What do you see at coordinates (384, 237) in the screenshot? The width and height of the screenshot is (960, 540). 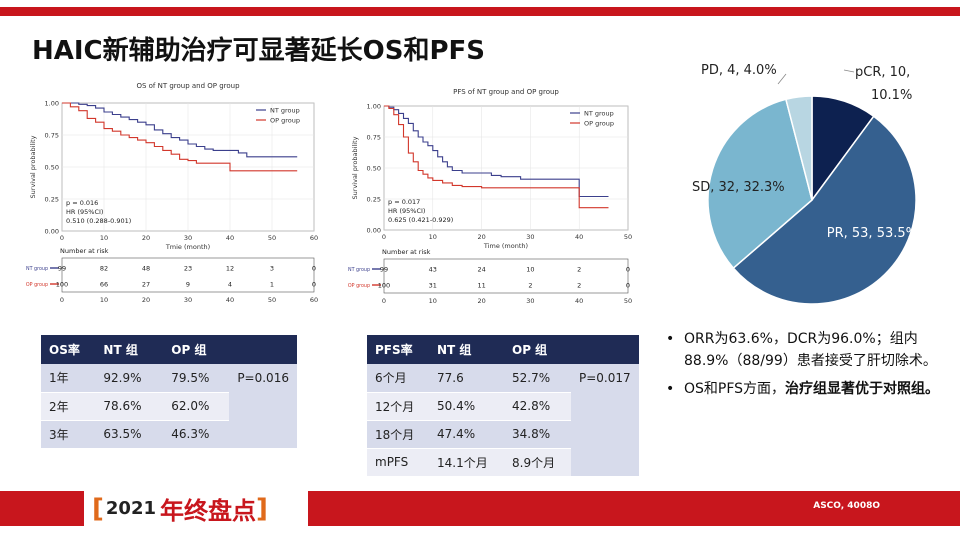 I see `x-tick-label: 0` at bounding box center [384, 237].